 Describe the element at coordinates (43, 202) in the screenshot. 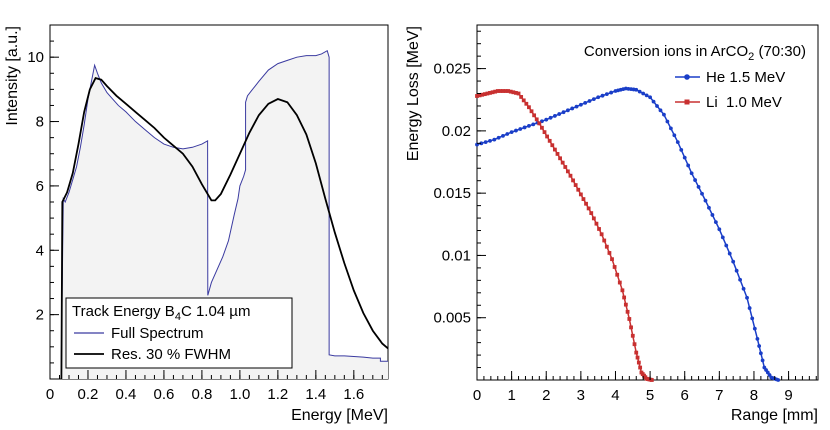

I see `left-y-ticks: 2 4 6 8 10` at that location.